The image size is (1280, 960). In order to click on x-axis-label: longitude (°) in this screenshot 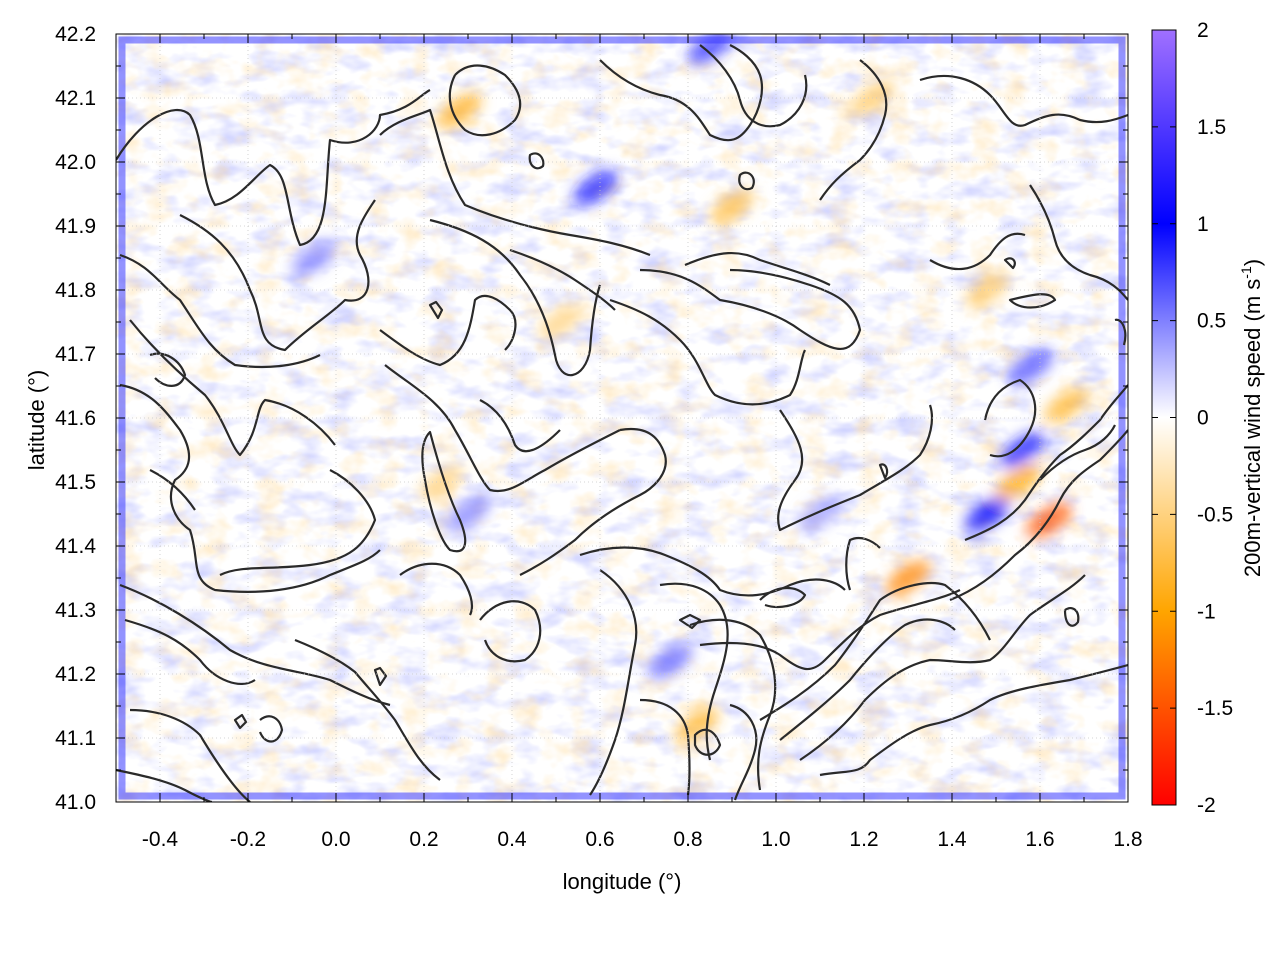, I will do `click(622, 881)`.